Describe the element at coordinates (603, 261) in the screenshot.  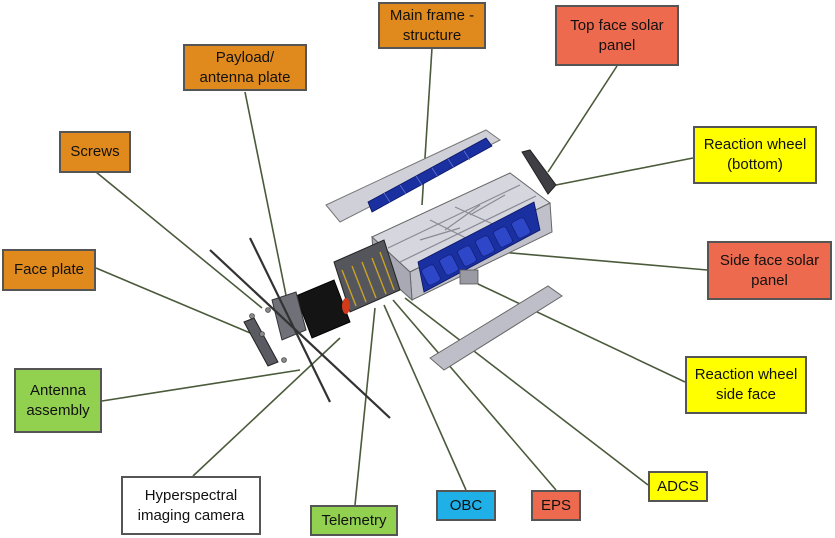
I see `leader-side-face-solar` at that location.